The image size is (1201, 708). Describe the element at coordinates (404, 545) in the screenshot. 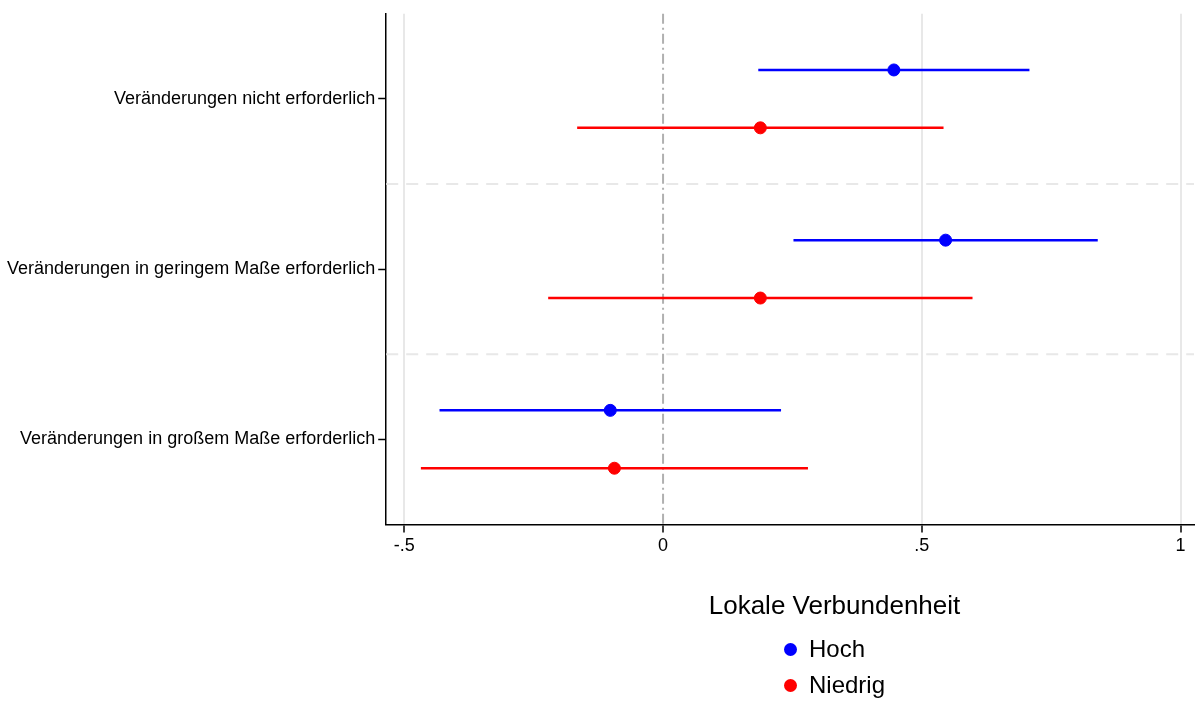

I see `x-tick-label: -.5` at that location.